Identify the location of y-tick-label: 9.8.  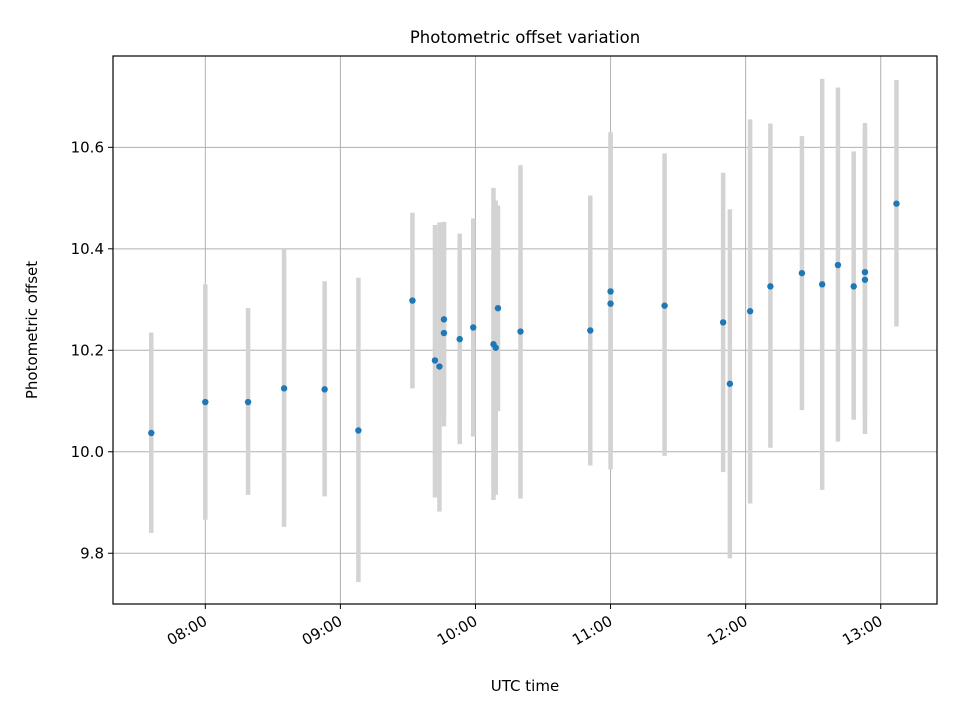
(92, 553).